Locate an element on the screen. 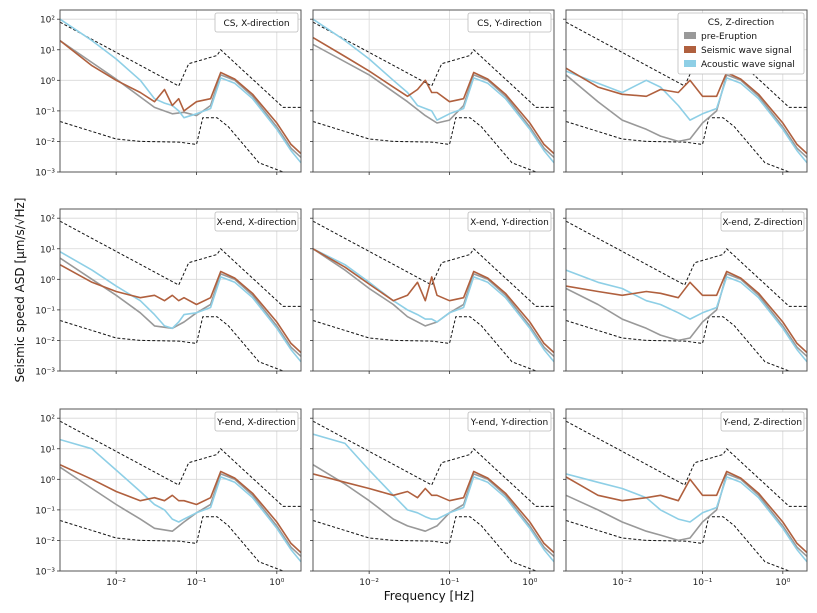 The image size is (817, 613). panel-title: Y-end, X-direction is located at coordinates (256, 423).